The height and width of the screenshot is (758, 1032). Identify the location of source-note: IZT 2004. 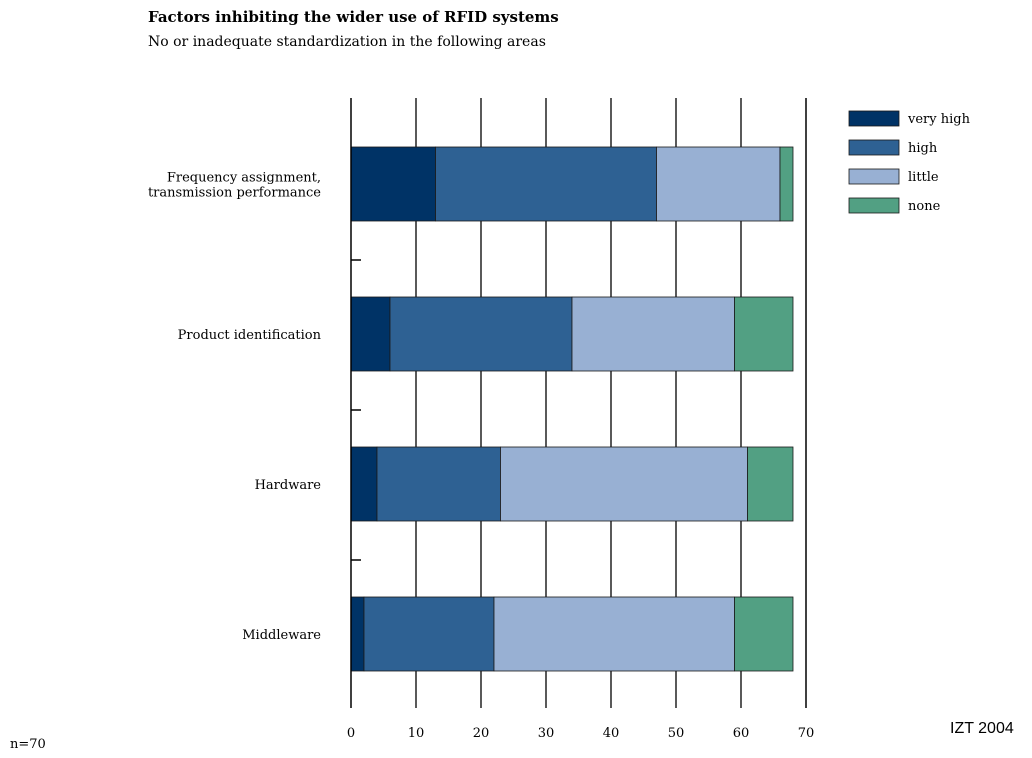
(982, 728).